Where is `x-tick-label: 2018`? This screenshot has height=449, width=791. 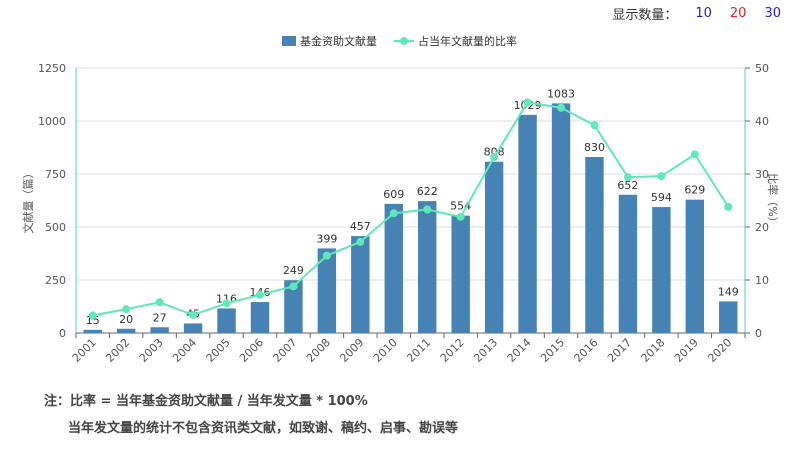 x-tick-label: 2018 is located at coordinates (653, 350).